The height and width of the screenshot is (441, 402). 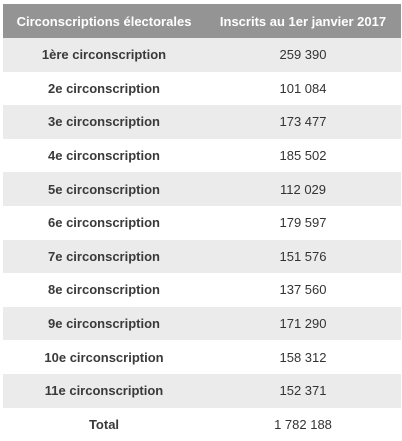 I want to click on constituency-name: 7e circonscription, so click(x=104, y=256).